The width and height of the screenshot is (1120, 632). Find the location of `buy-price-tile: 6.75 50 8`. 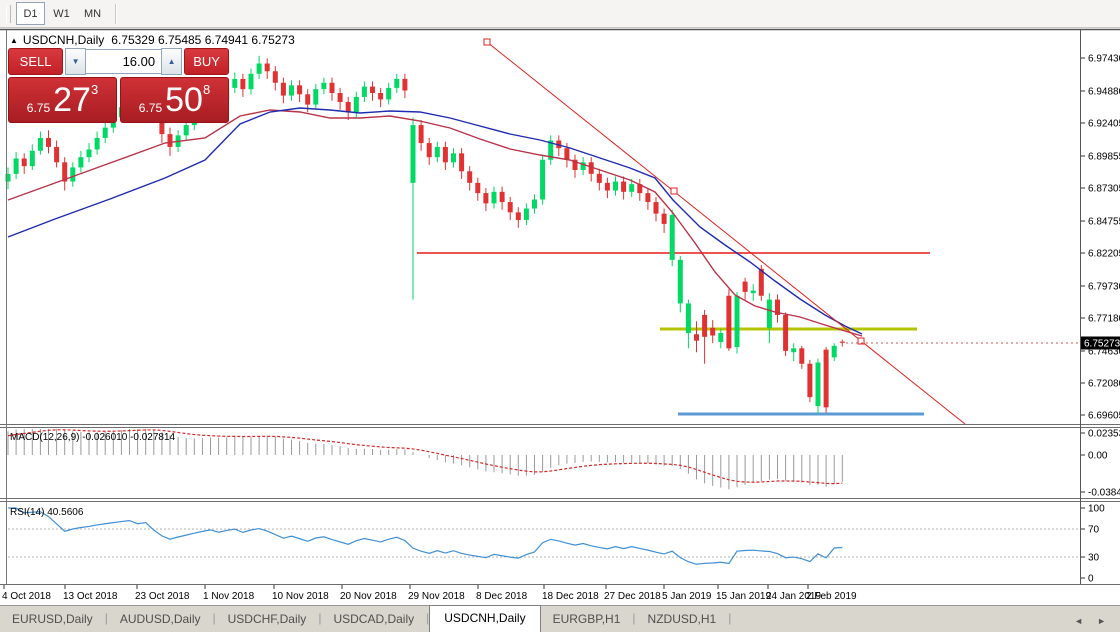

buy-price-tile: 6.75 50 8 is located at coordinates (174, 100).